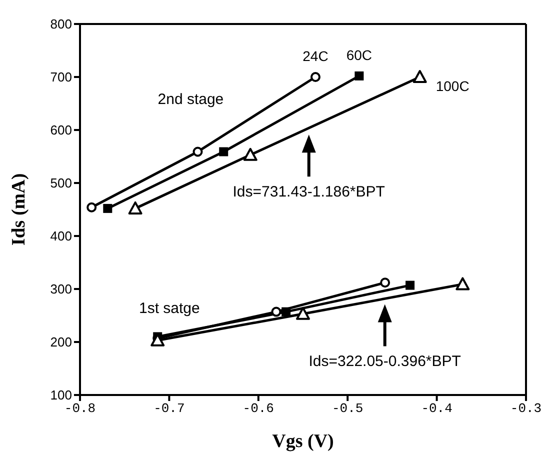  What do you see at coordinates (258, 408) in the screenshot?
I see `x-tick-label: -0.6` at bounding box center [258, 408].